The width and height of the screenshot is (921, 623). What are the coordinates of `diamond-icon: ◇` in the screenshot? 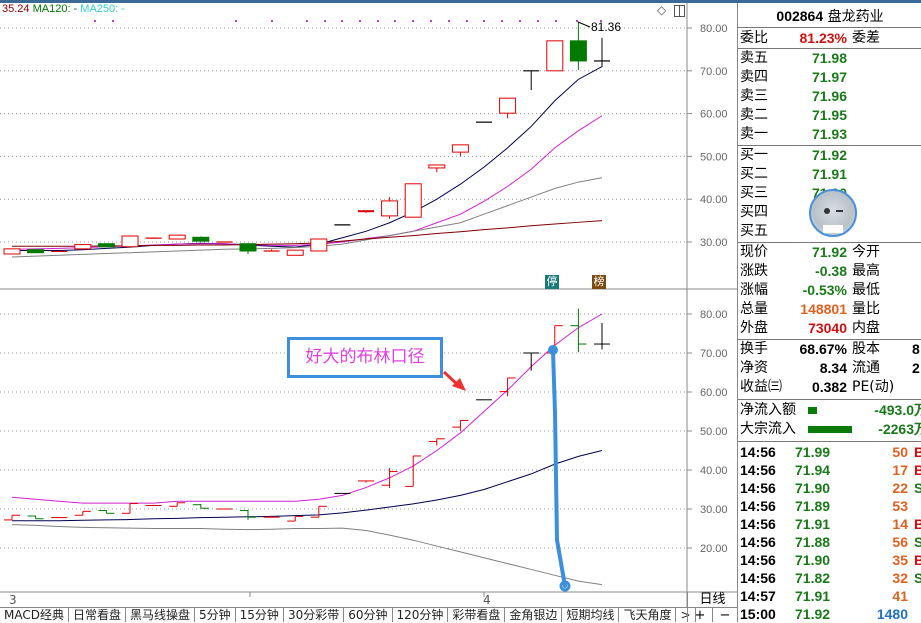 It's located at (662, 10).